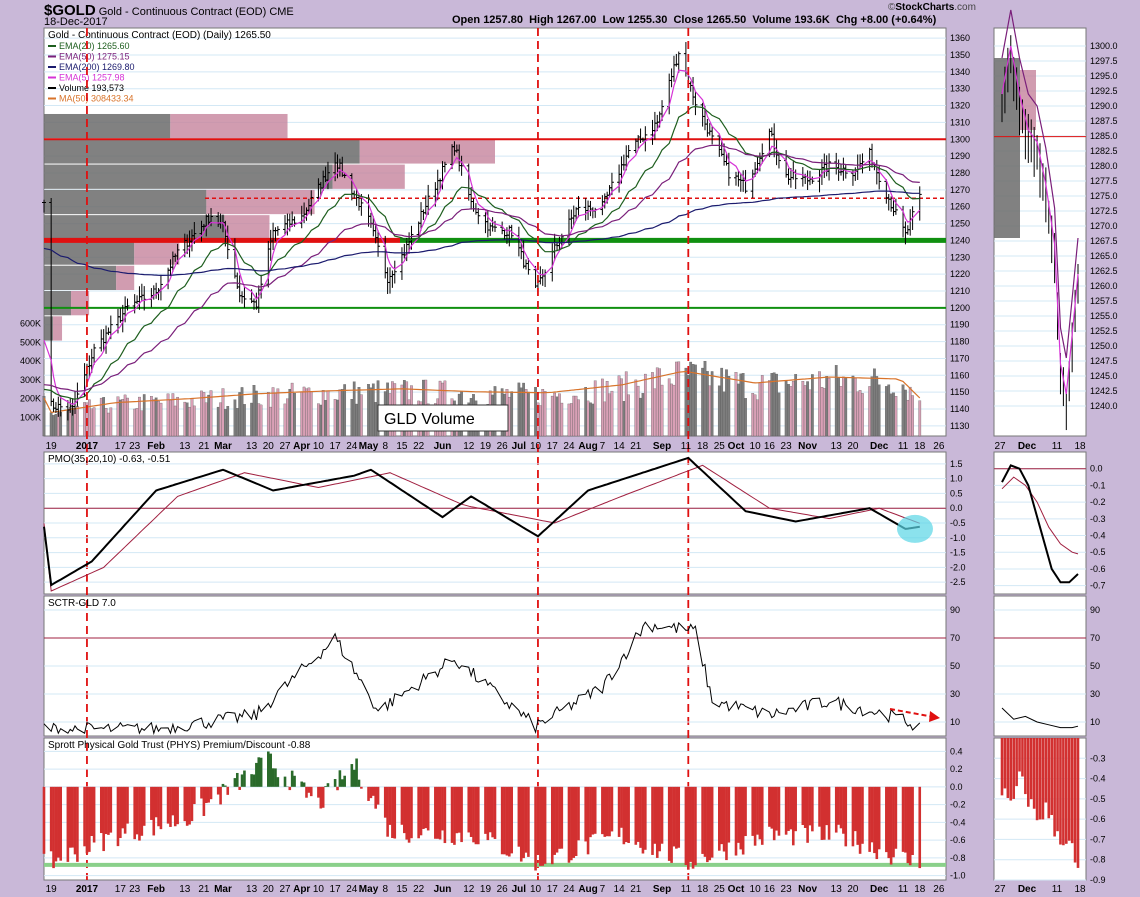 This screenshot has width=1140, height=897. Describe the element at coordinates (1098, 799) in the screenshot. I see `mini-phys-y-tick: -0.5` at that location.